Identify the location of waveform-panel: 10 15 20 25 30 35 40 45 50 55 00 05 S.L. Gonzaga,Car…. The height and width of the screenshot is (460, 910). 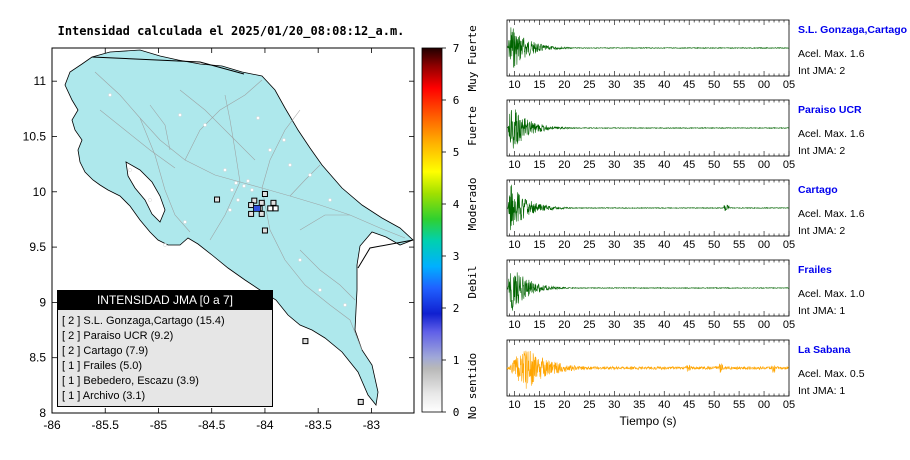
(706, 55).